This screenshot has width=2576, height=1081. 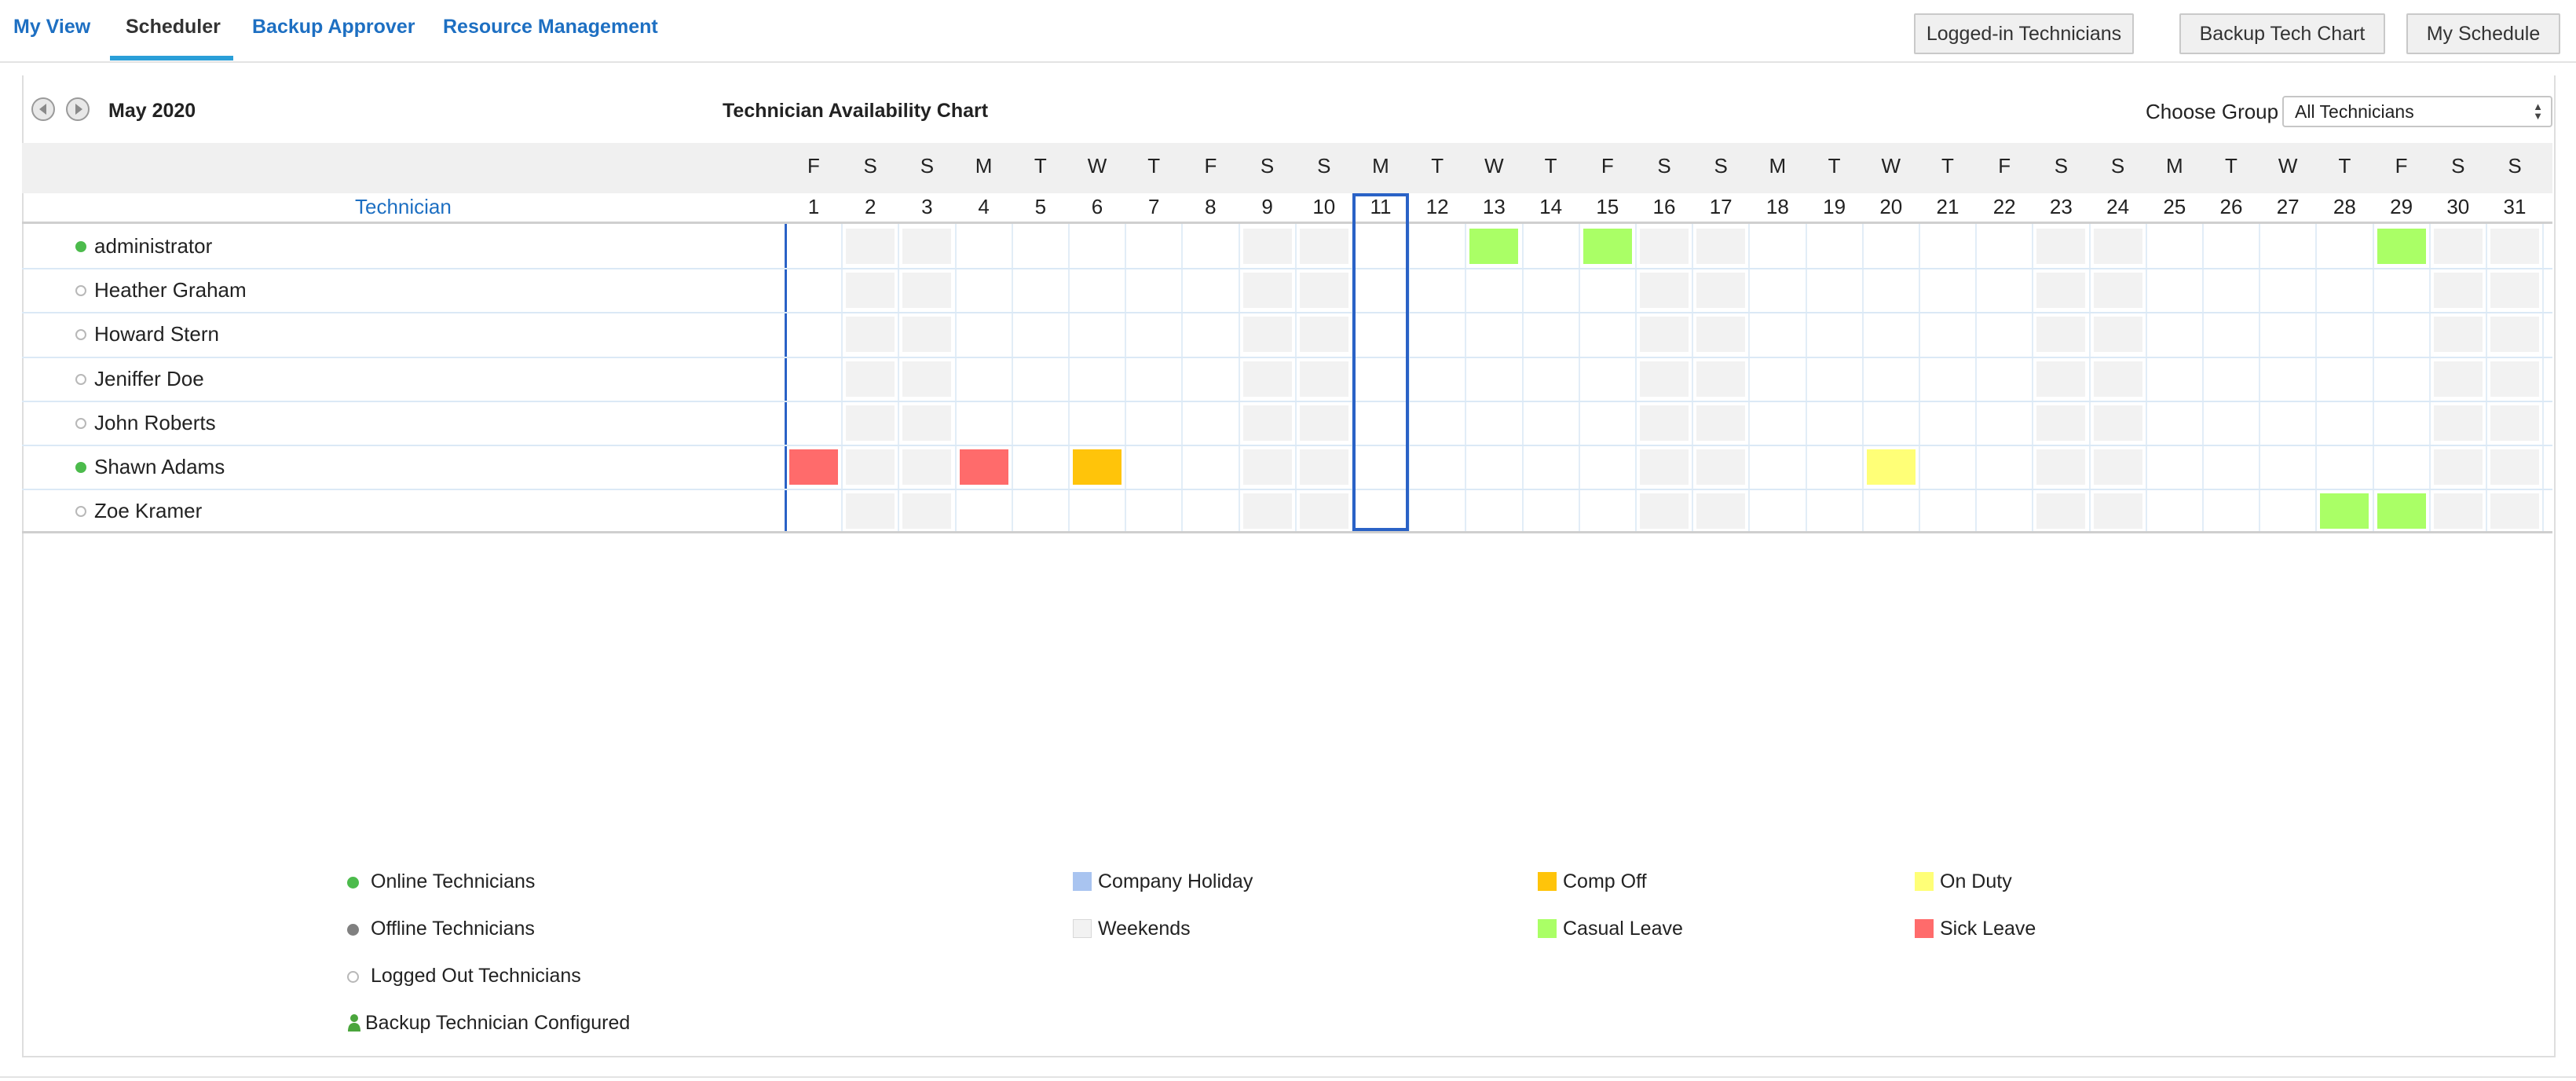 I want to click on date-label: 21, so click(x=1948, y=206).